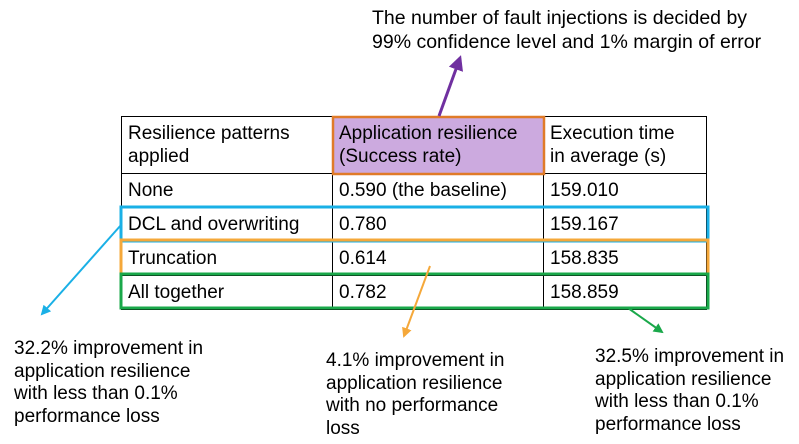 This screenshot has width=799, height=444. Describe the element at coordinates (625, 258) in the screenshot. I see `table-cell: 158.835` at that location.